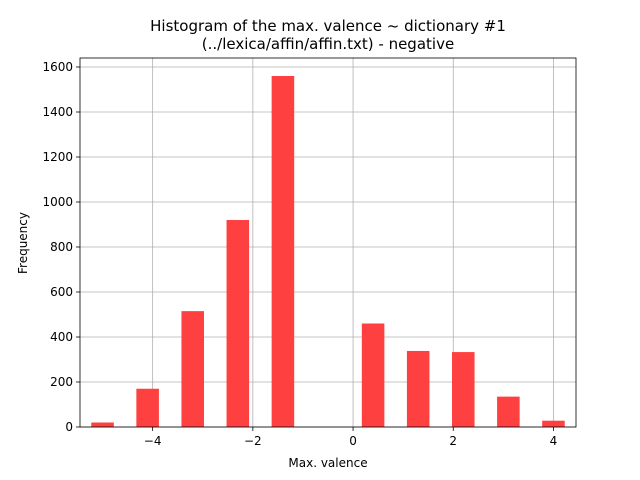 The image size is (640, 480). Describe the element at coordinates (153, 441) in the screenshot. I see `x-tick-label: −4` at that location.